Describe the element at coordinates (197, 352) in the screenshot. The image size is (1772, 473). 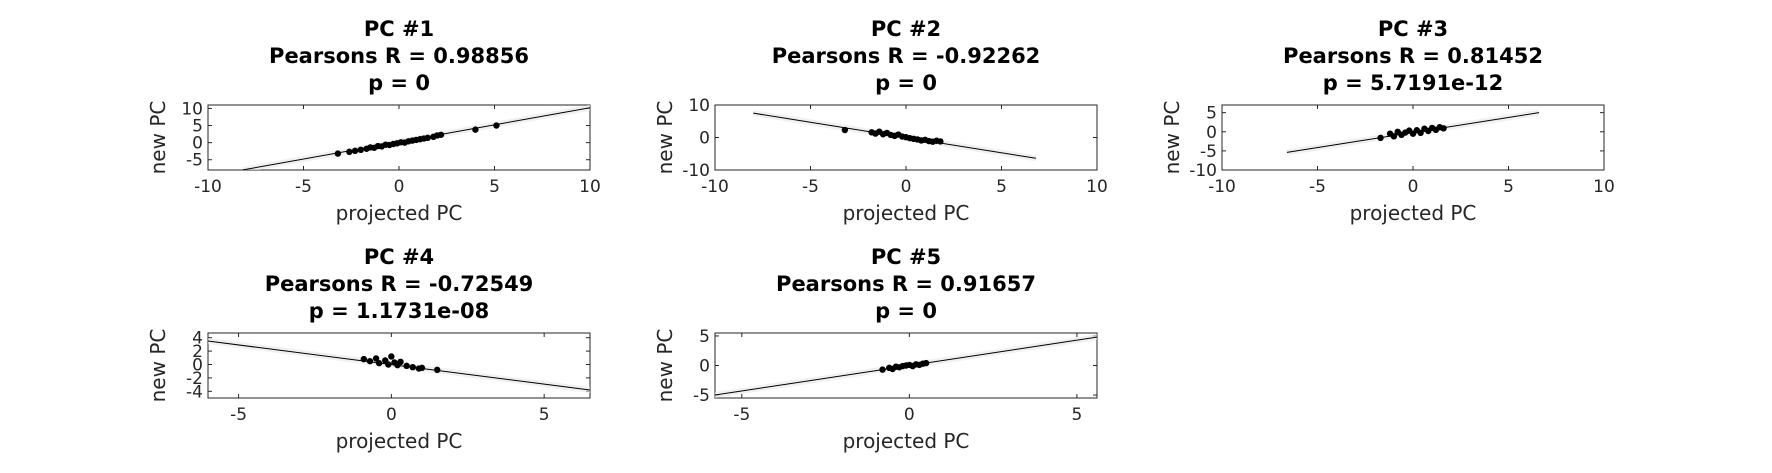
I see `y-tick-label: 2` at that location.